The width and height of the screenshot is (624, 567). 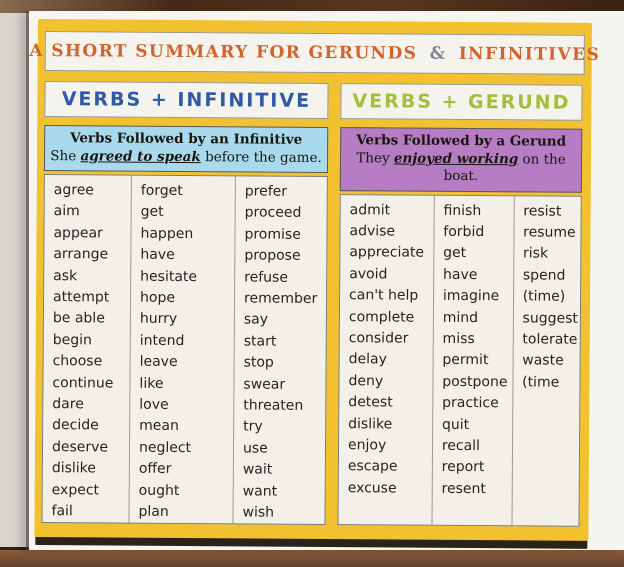 I want to click on example-highlight: enjoyed working, so click(x=456, y=158).